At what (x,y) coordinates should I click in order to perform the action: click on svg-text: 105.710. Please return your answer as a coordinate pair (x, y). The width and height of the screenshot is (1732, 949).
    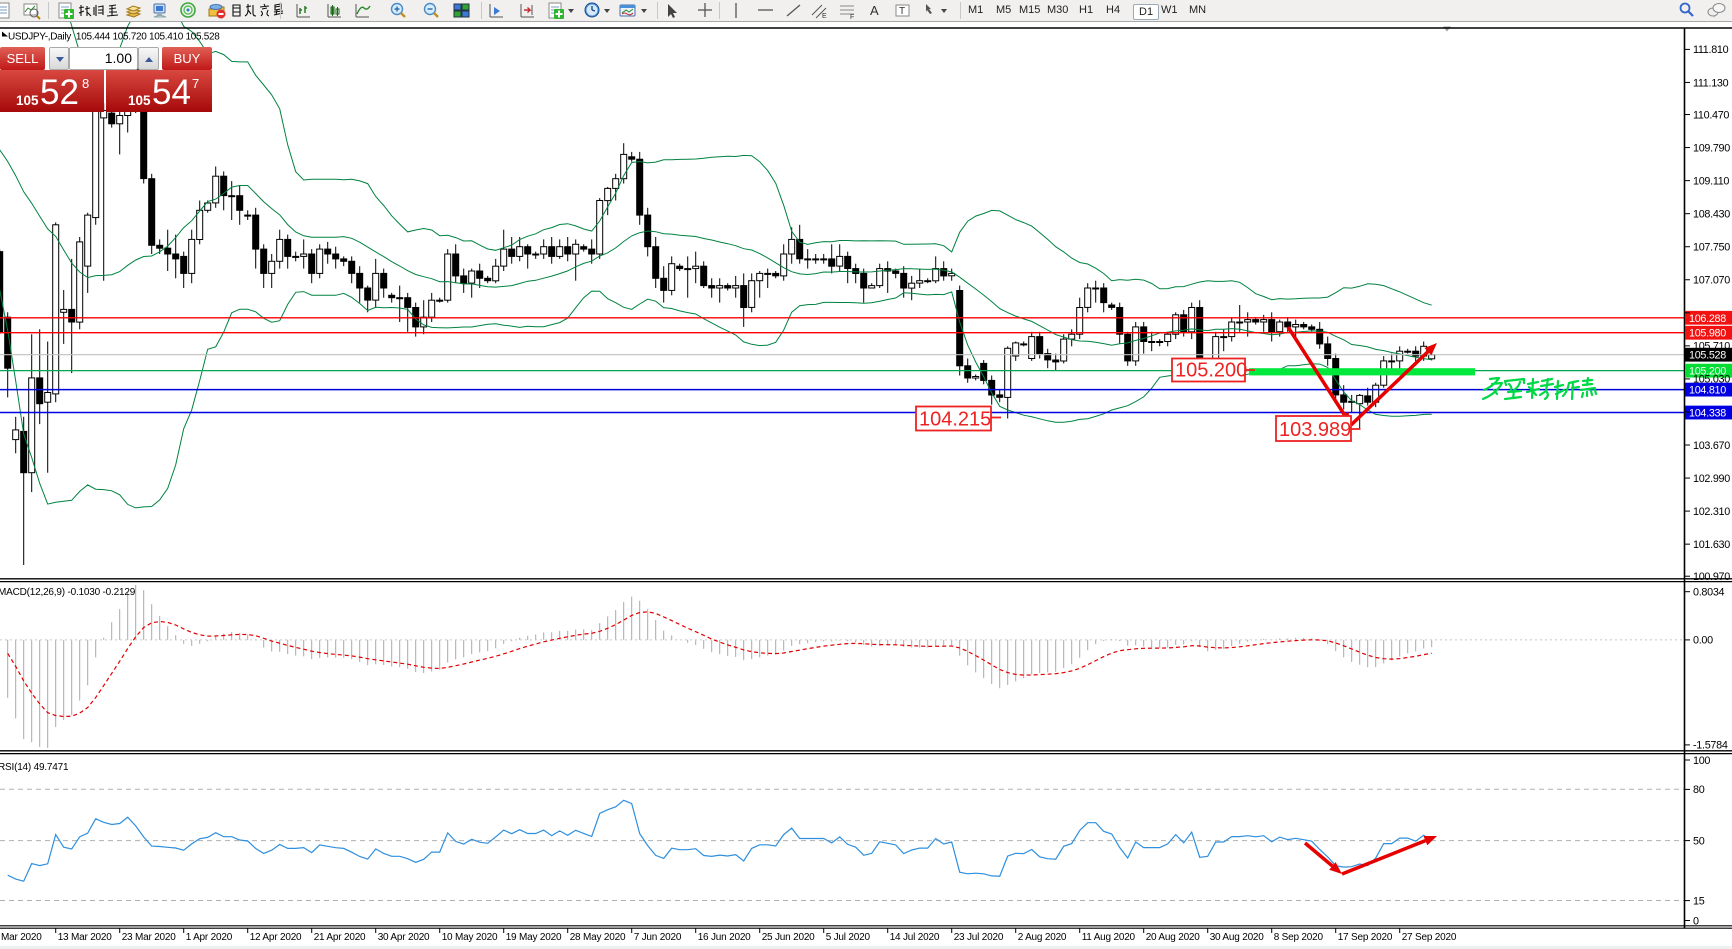
    Looking at the image, I should click on (1711, 347).